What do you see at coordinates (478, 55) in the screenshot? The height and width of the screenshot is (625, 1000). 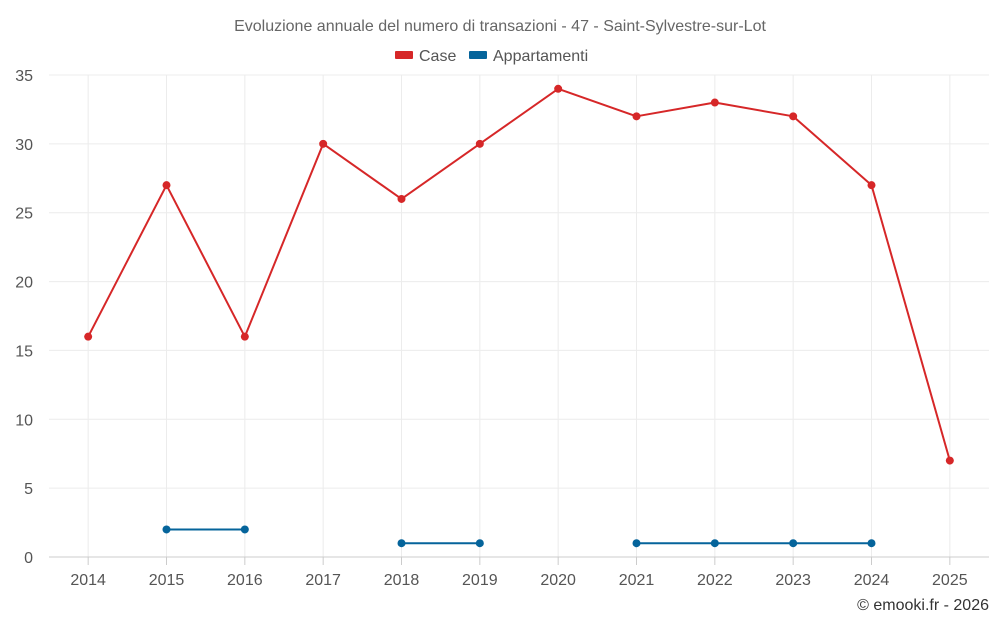 I see `legend-swatch-appartamenti` at bounding box center [478, 55].